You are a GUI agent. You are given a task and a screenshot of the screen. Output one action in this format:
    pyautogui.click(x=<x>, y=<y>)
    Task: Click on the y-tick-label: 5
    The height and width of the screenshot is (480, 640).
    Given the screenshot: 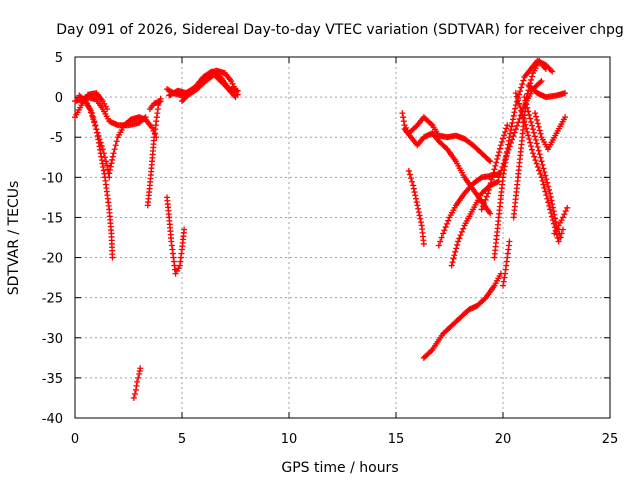 What is the action you would take?
    pyautogui.click(x=59, y=58)
    